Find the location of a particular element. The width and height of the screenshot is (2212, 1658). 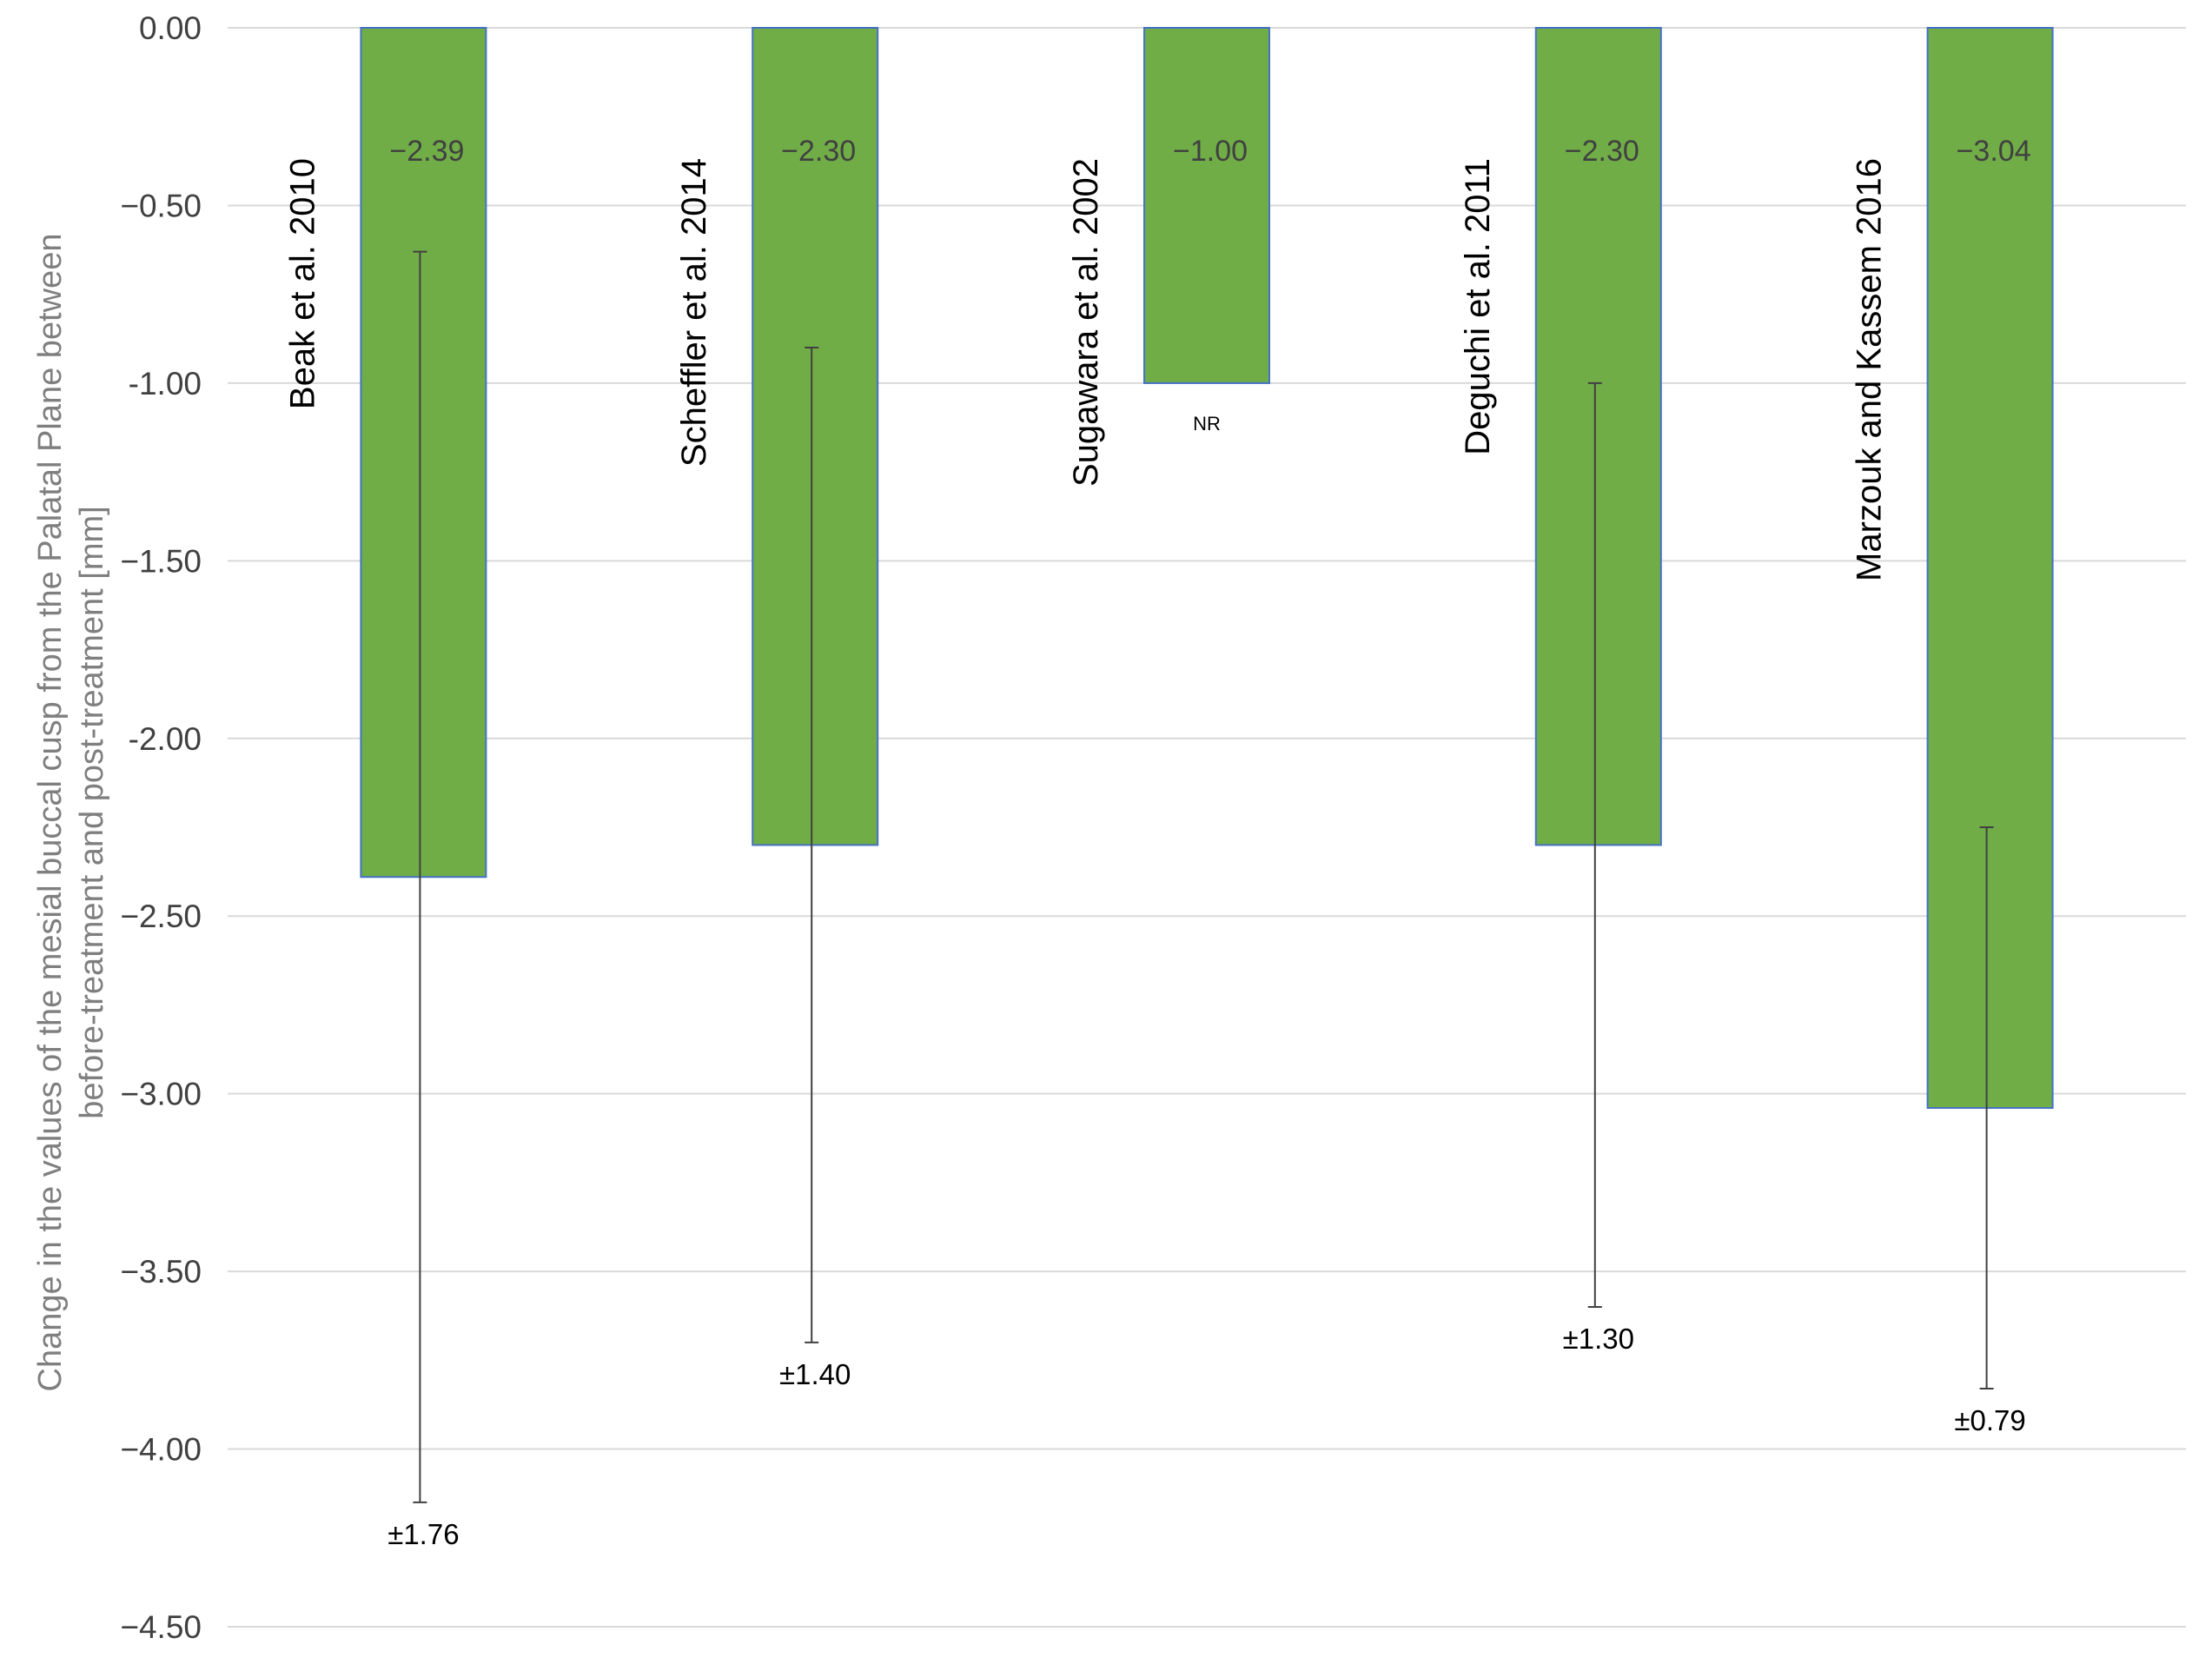

y-axis-title-line-2: before-treatment and post-treatment [mm] is located at coordinates (92, 812).